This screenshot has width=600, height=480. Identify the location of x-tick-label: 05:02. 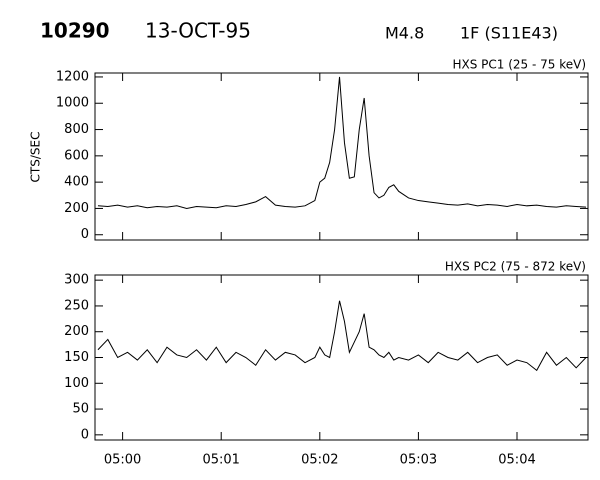
(319, 460).